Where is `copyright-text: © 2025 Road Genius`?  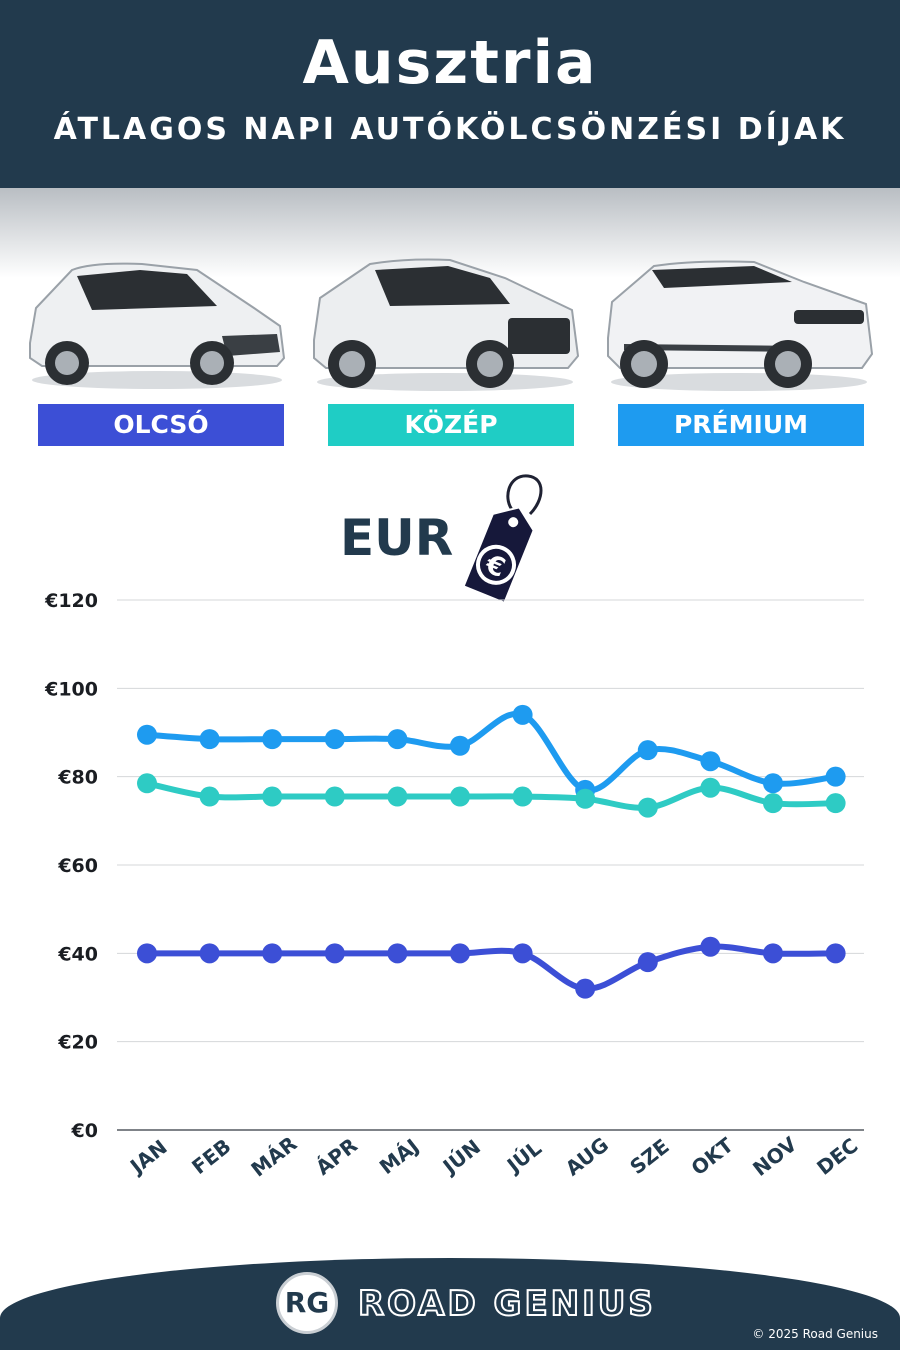 copyright-text: © 2025 Road Genius is located at coordinates (815, 1334).